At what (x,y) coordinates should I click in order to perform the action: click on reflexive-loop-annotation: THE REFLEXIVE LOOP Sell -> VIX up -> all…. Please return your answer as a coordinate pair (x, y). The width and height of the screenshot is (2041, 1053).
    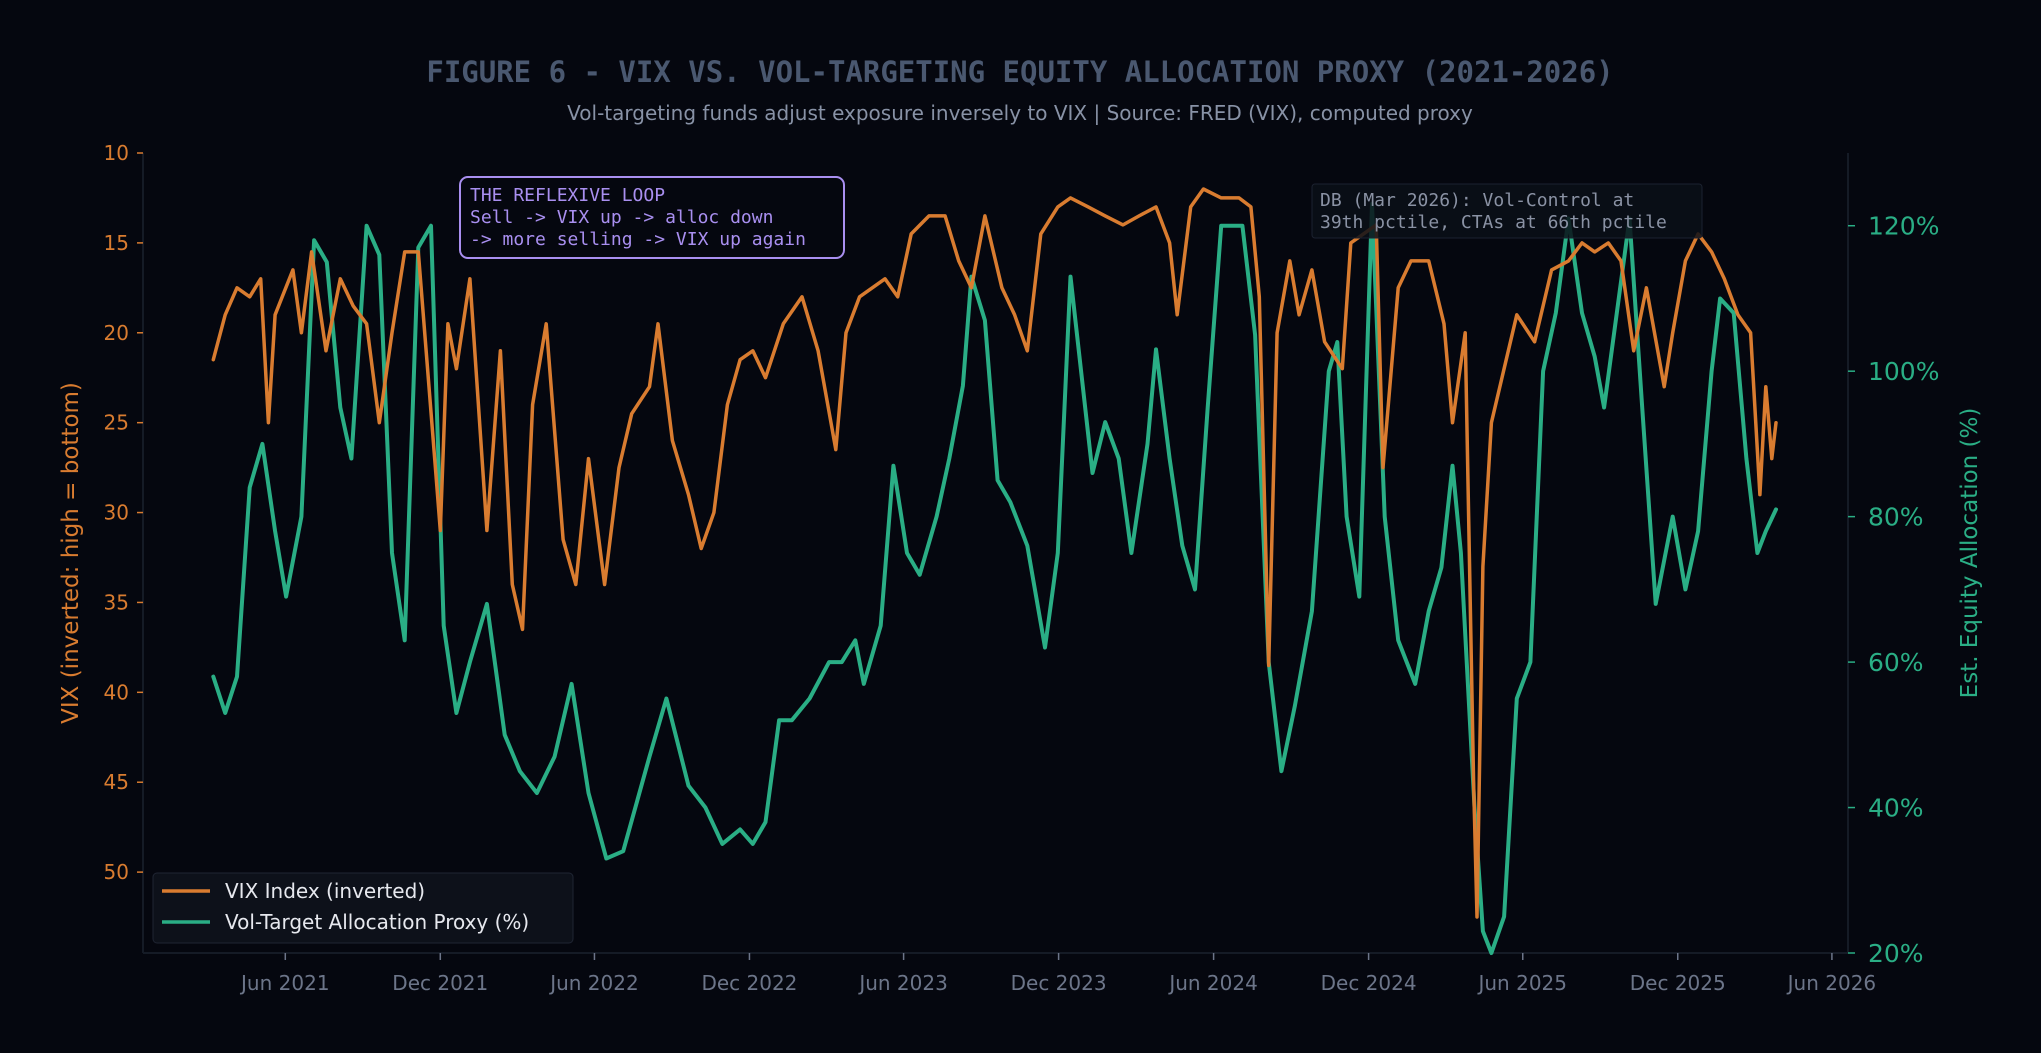
    Looking at the image, I should click on (652, 217).